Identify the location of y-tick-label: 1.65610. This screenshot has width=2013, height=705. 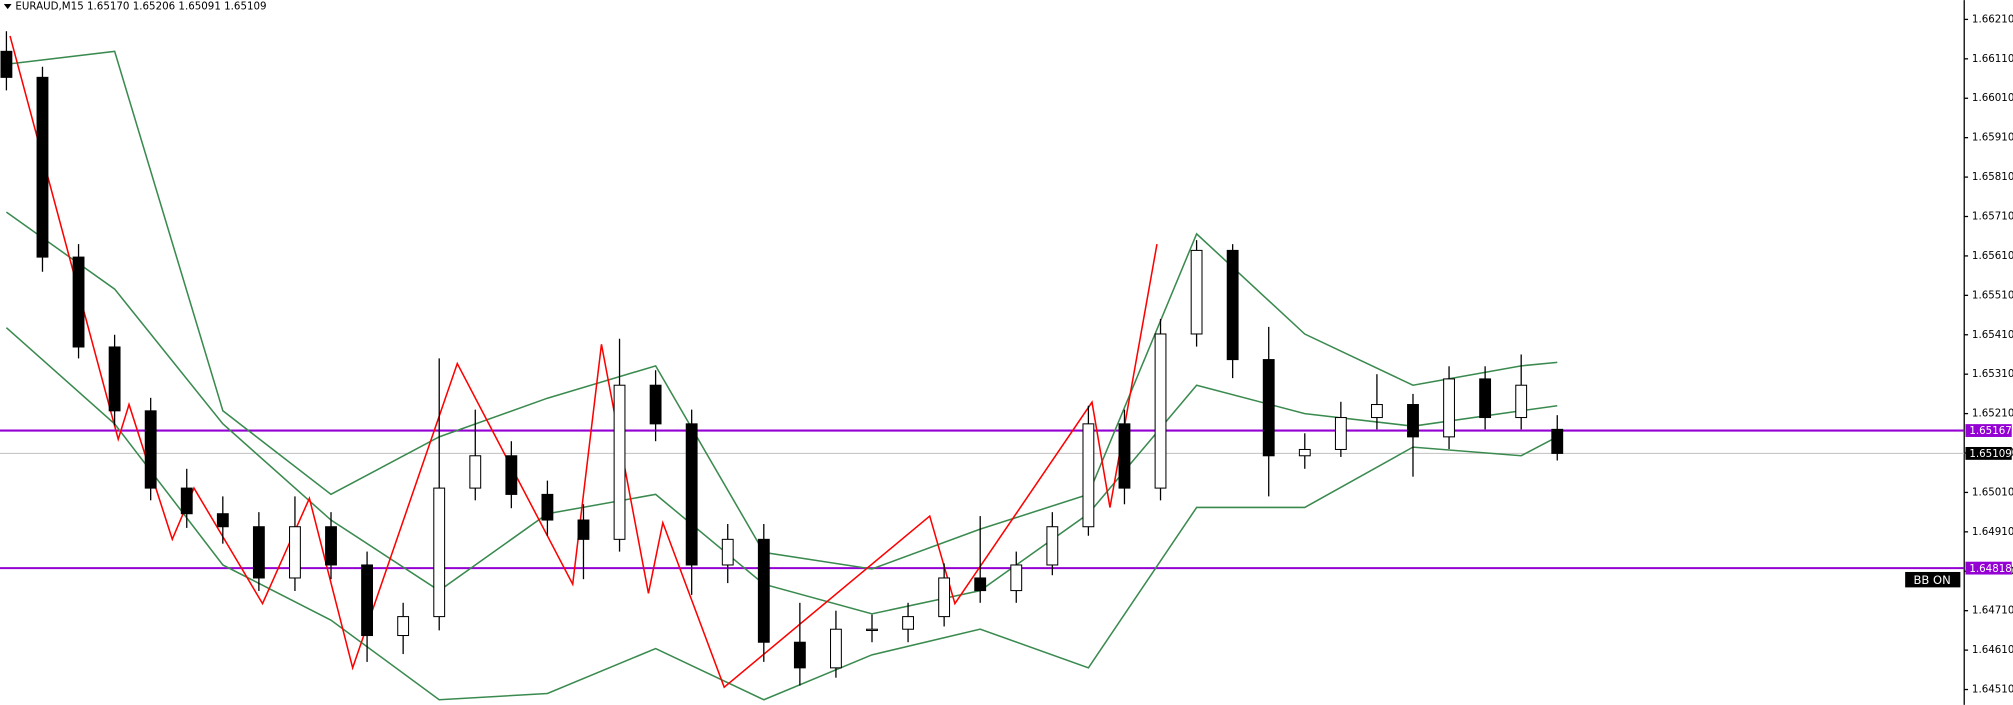
(1992, 256).